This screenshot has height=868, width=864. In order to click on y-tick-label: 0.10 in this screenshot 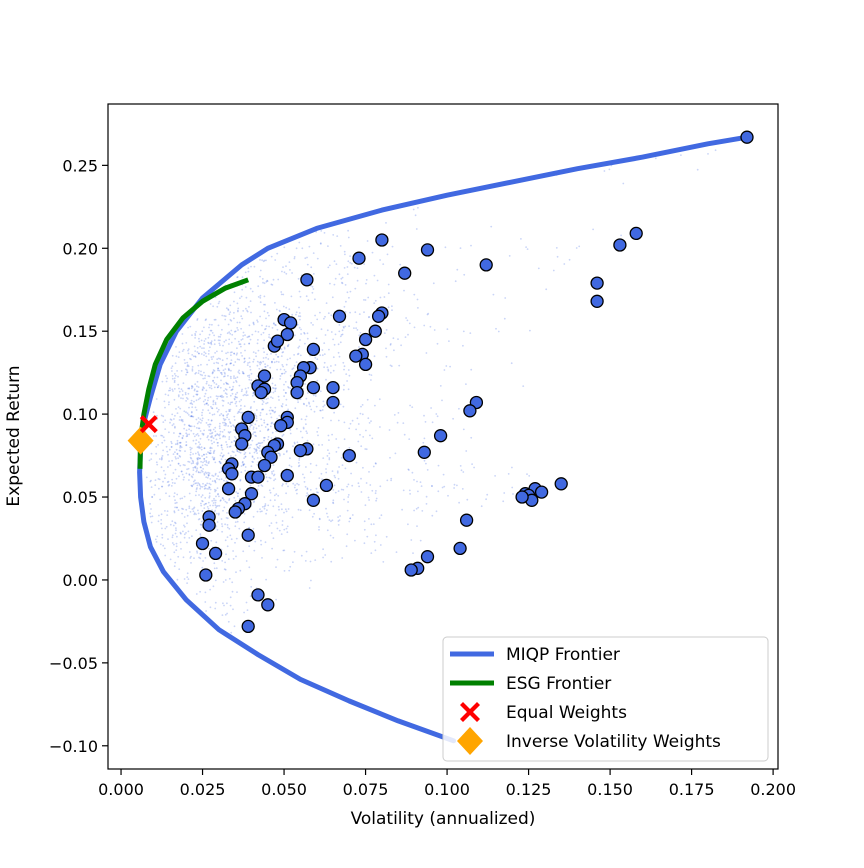, I will do `click(80, 414)`.